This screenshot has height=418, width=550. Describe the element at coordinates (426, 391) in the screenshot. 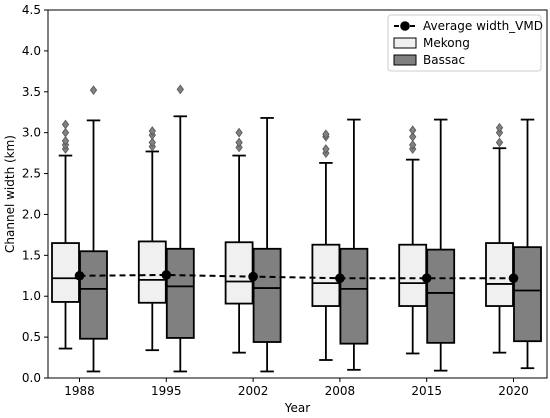

I see `x-tick-label-4: 2015` at that location.